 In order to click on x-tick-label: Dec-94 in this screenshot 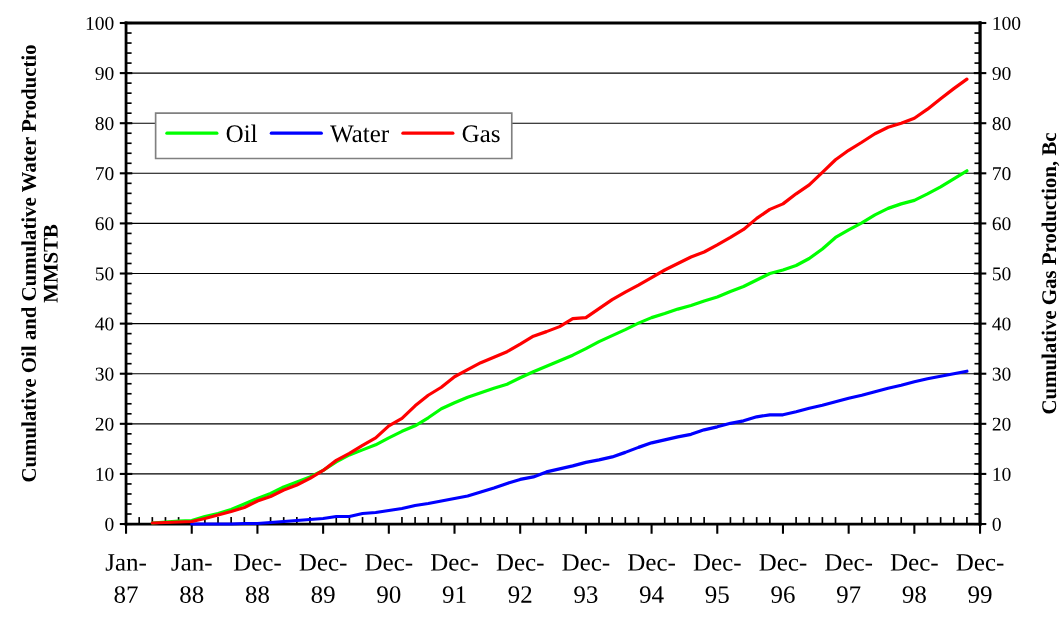, I will do `click(651, 578)`.